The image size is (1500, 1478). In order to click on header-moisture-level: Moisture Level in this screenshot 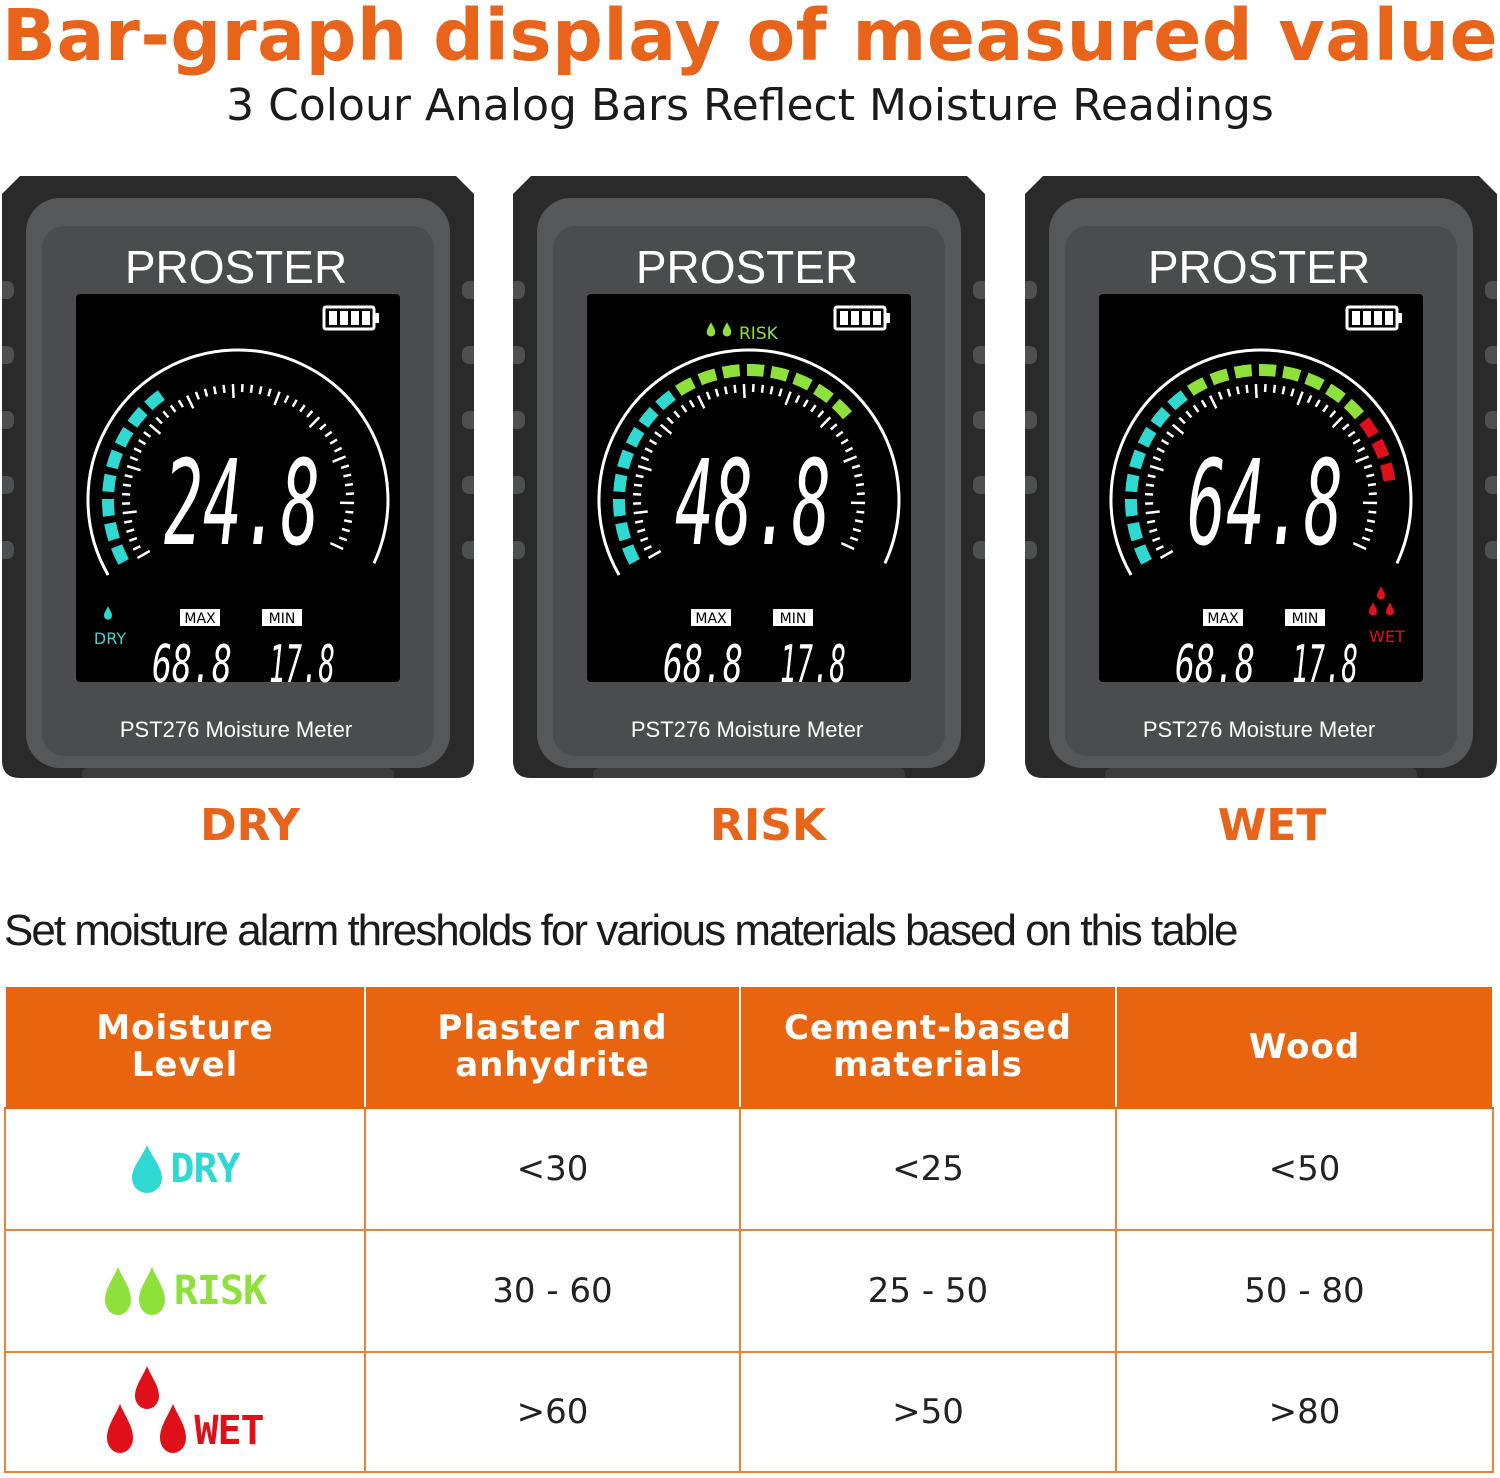, I will do `click(185, 1047)`.